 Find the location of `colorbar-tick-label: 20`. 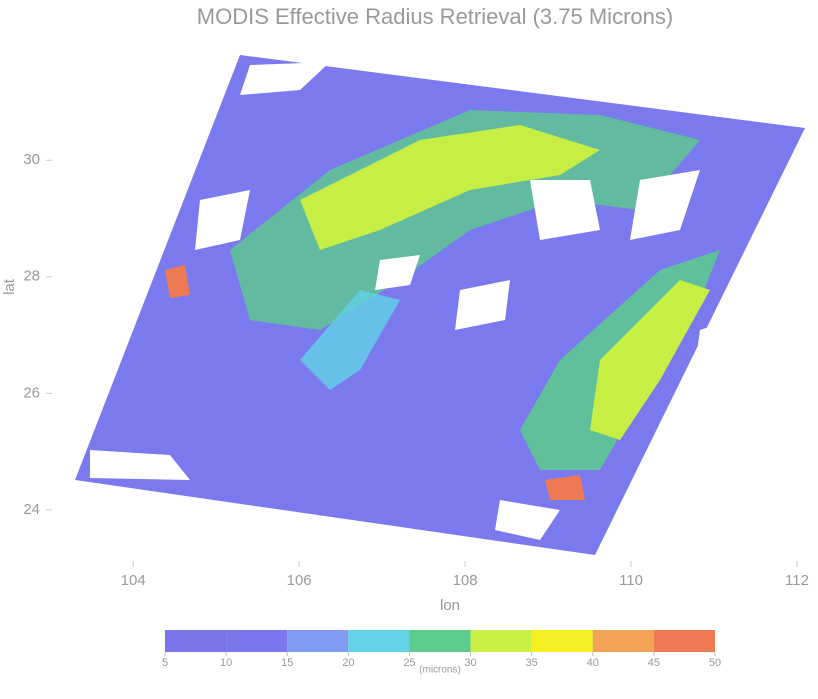

colorbar-tick-label: 20 is located at coordinates (348, 663).